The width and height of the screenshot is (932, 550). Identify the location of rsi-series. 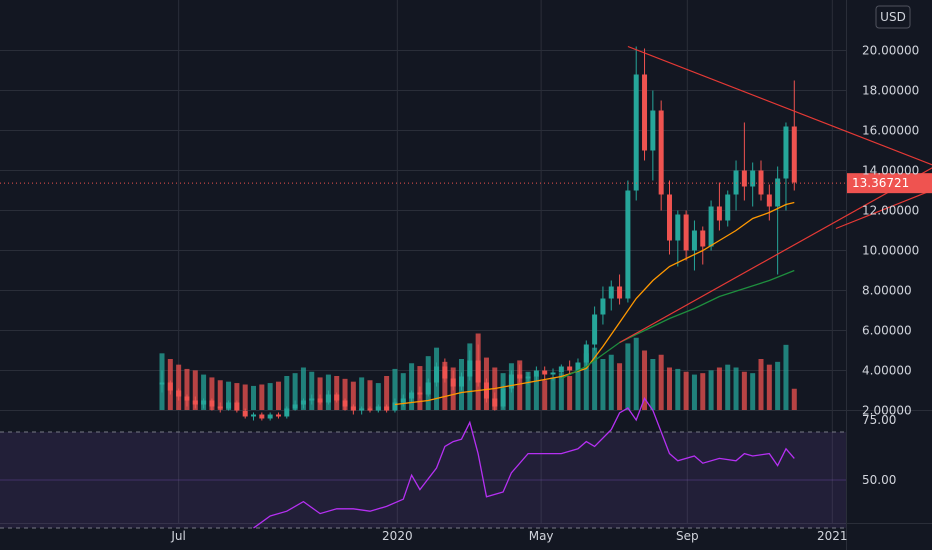
(524, 463).